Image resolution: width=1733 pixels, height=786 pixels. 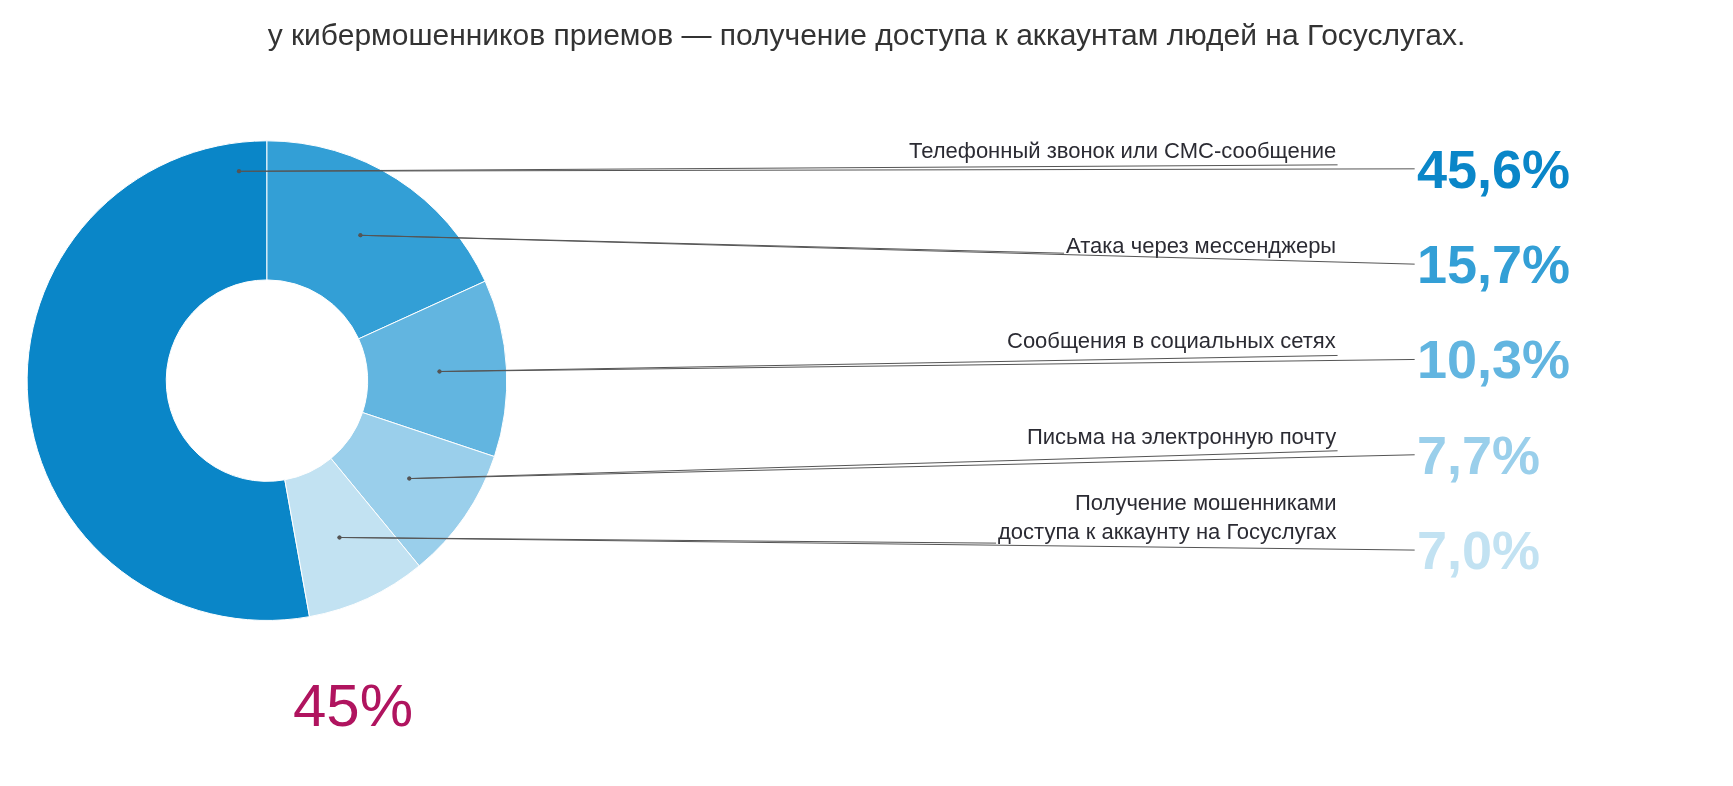 What do you see at coordinates (1182, 436) in the screenshot?
I see `slice-label: Письма на электронную почту` at bounding box center [1182, 436].